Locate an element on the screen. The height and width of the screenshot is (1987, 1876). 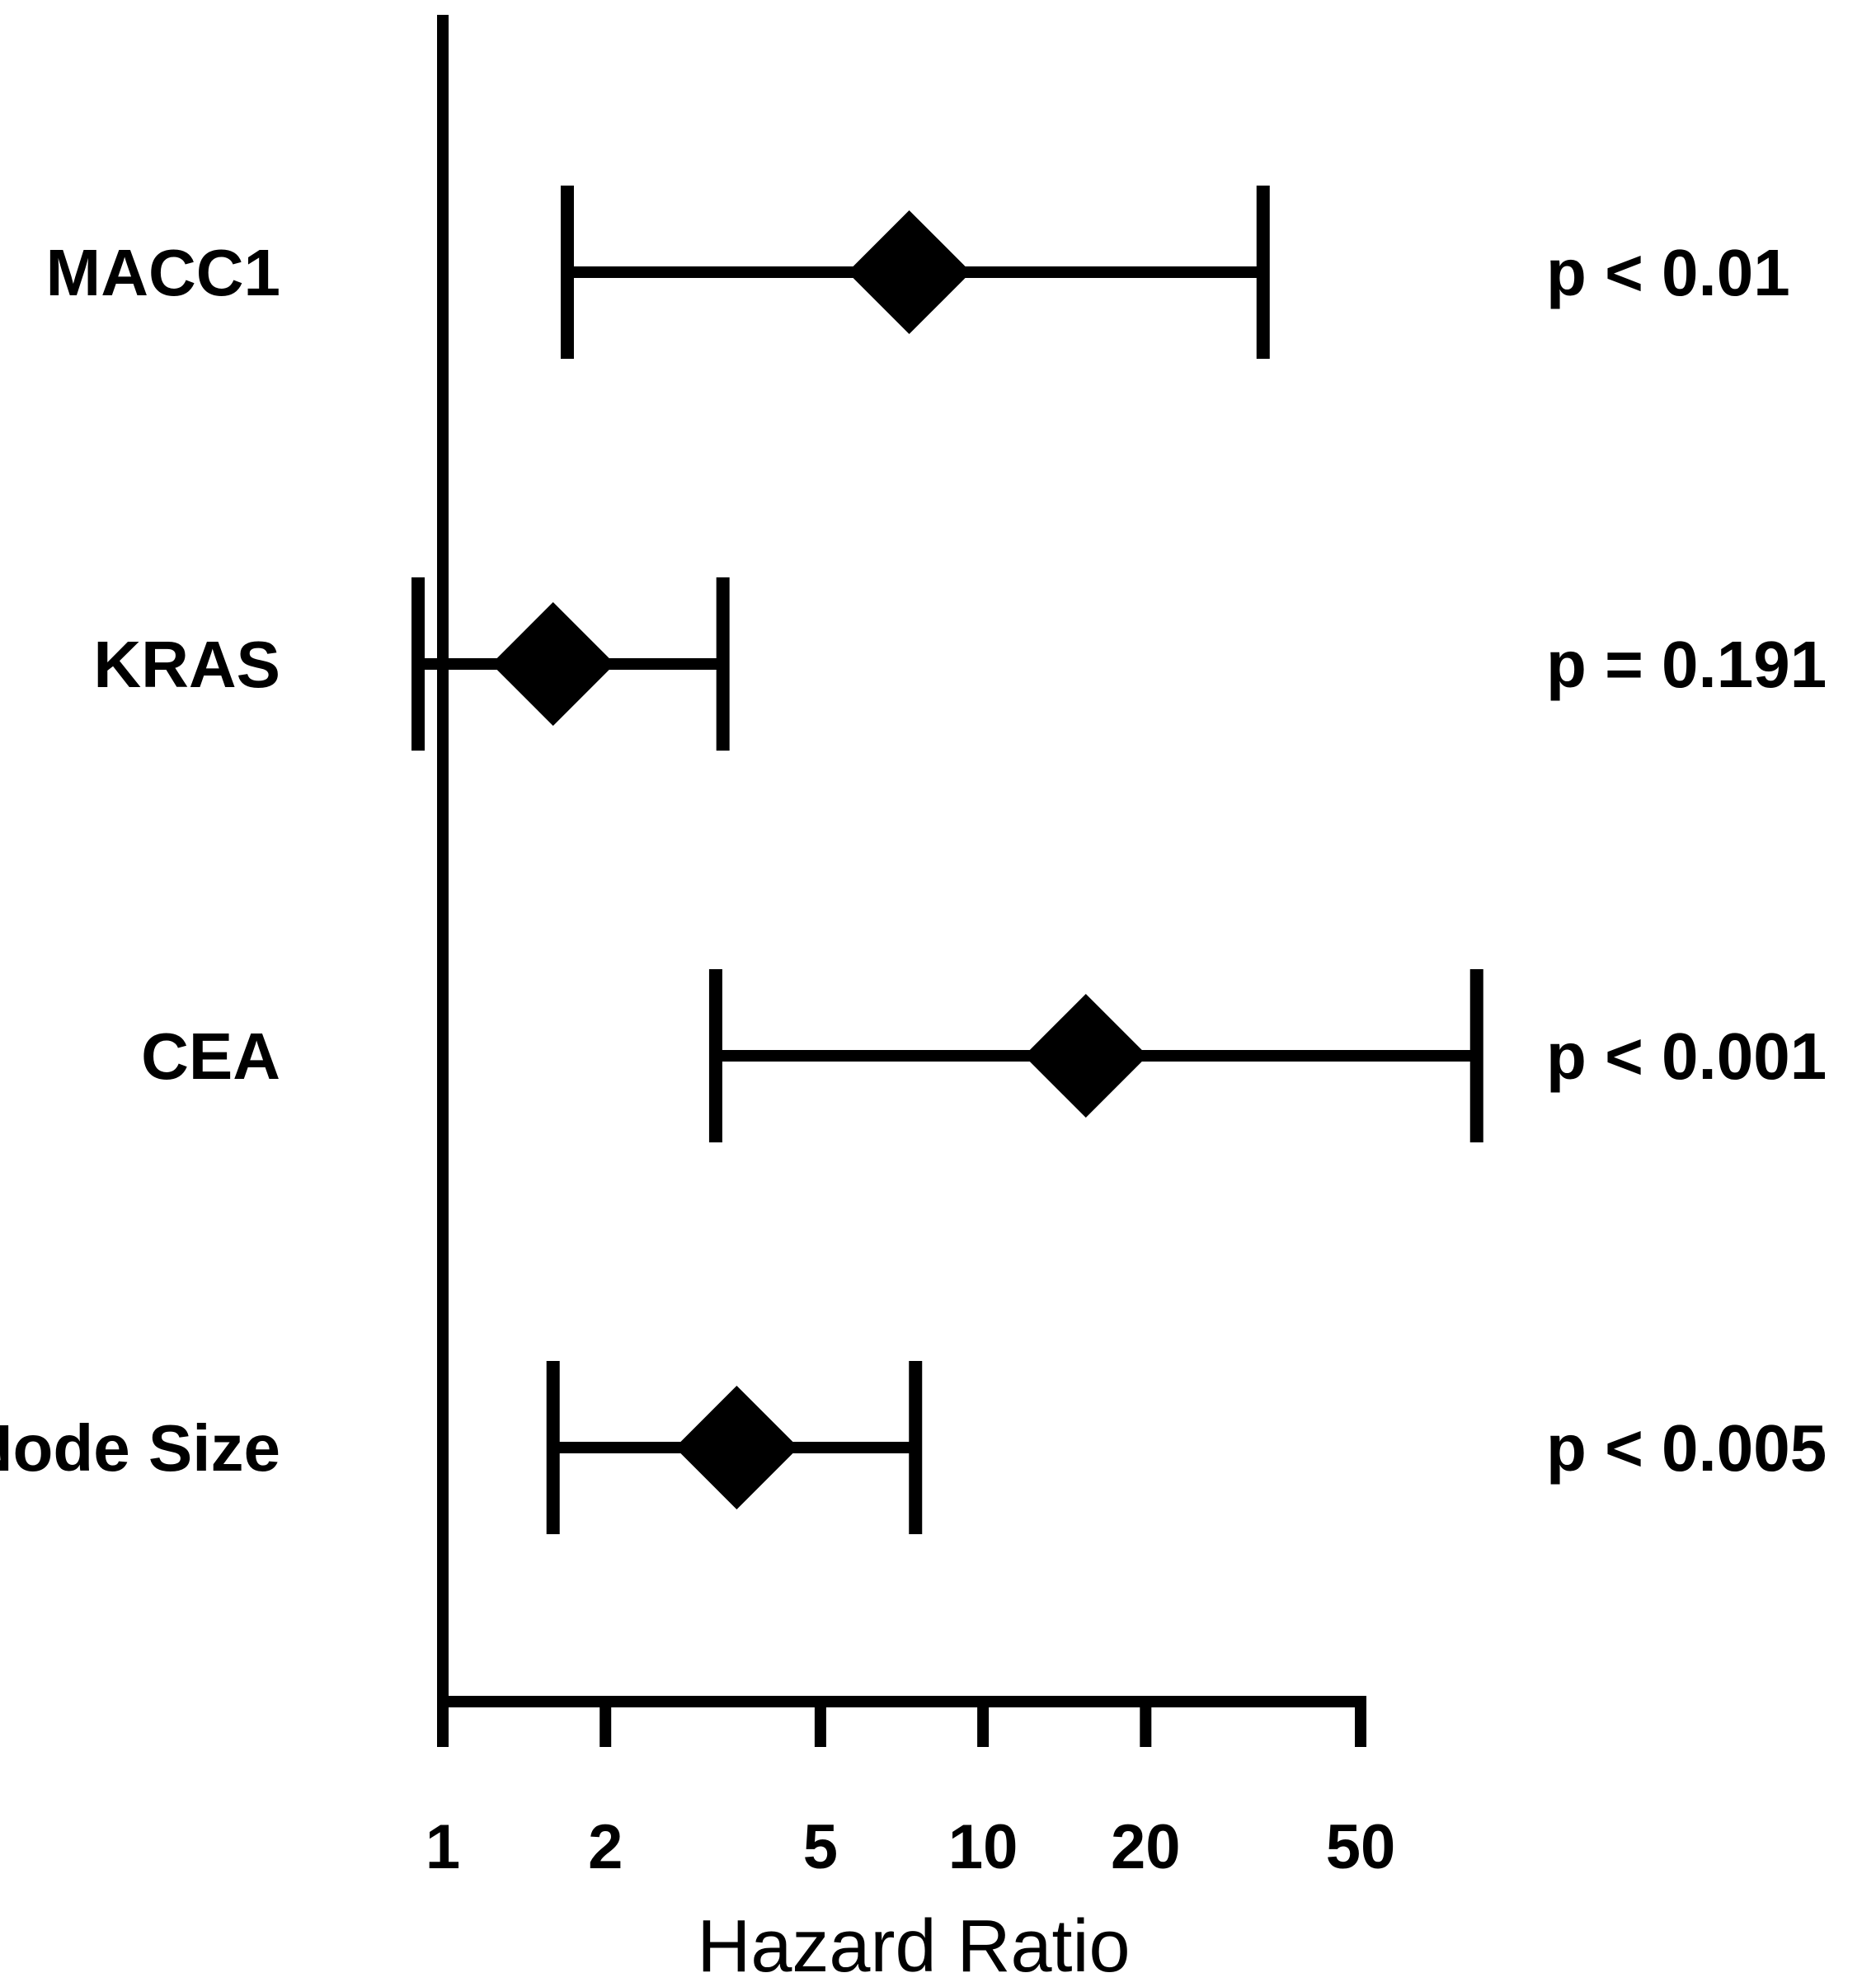
row-label: CEA is located at coordinates (210, 1056).